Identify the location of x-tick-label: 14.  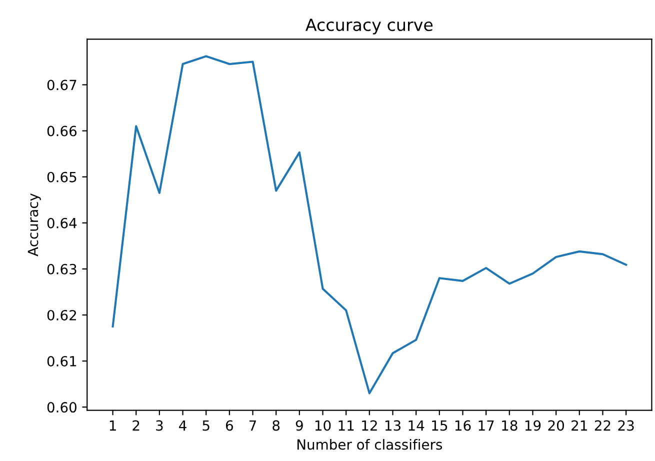
(416, 425).